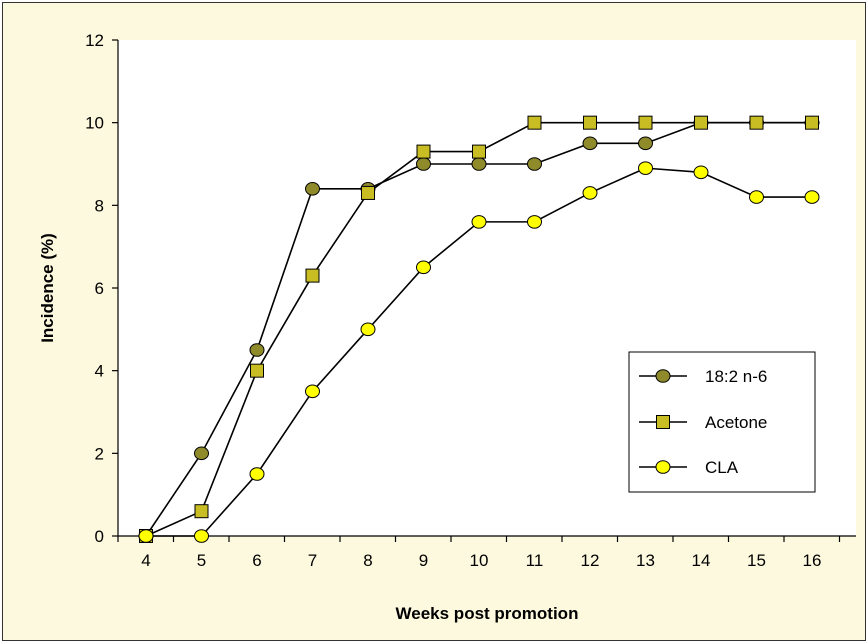 Image resolution: width=868 pixels, height=643 pixels. What do you see at coordinates (736, 376) in the screenshot?
I see `legend-label: 18:2 n-6` at bounding box center [736, 376].